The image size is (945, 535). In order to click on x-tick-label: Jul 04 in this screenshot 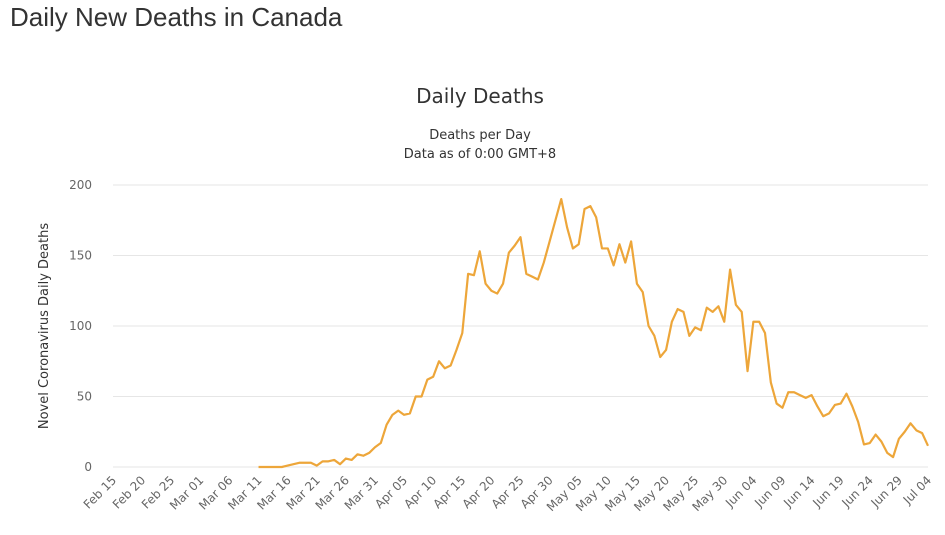, I will do `click(917, 490)`.